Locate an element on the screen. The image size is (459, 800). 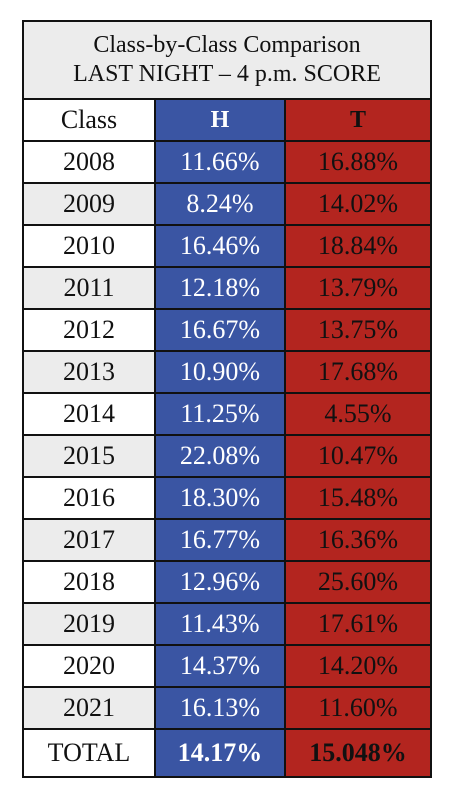
row-t-value: 14.20% is located at coordinates (358, 667).